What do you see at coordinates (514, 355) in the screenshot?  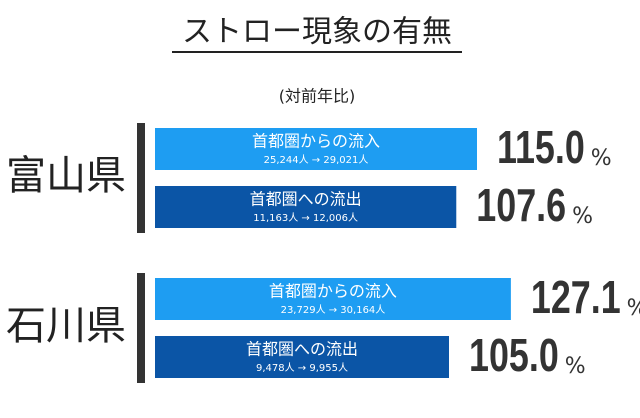 I see `value-label: 105.0` at bounding box center [514, 355].